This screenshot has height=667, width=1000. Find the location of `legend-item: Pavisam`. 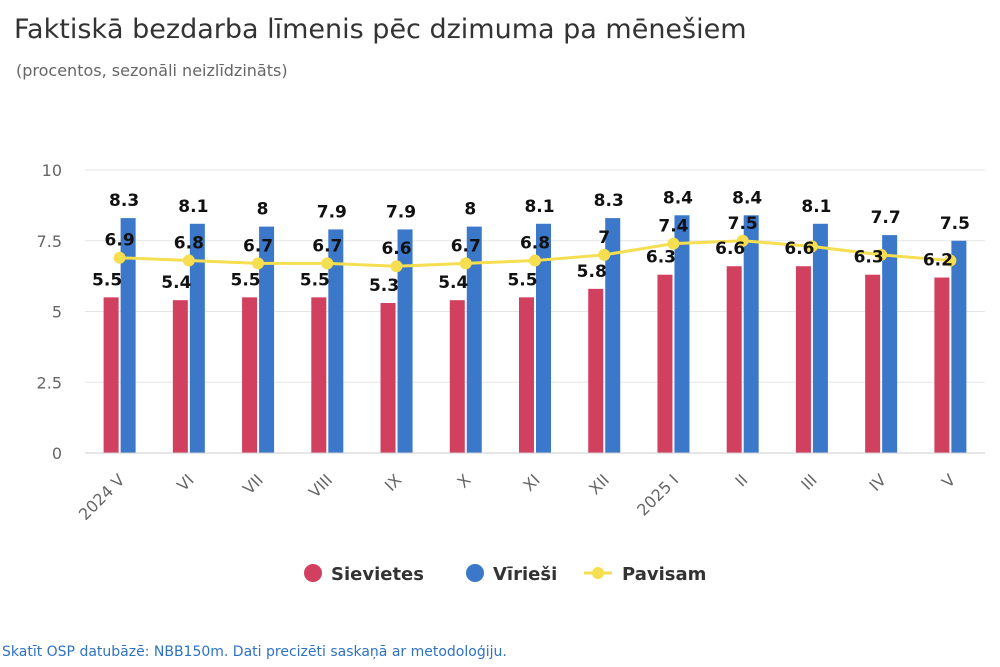

legend-item: Pavisam is located at coordinates (645, 574).